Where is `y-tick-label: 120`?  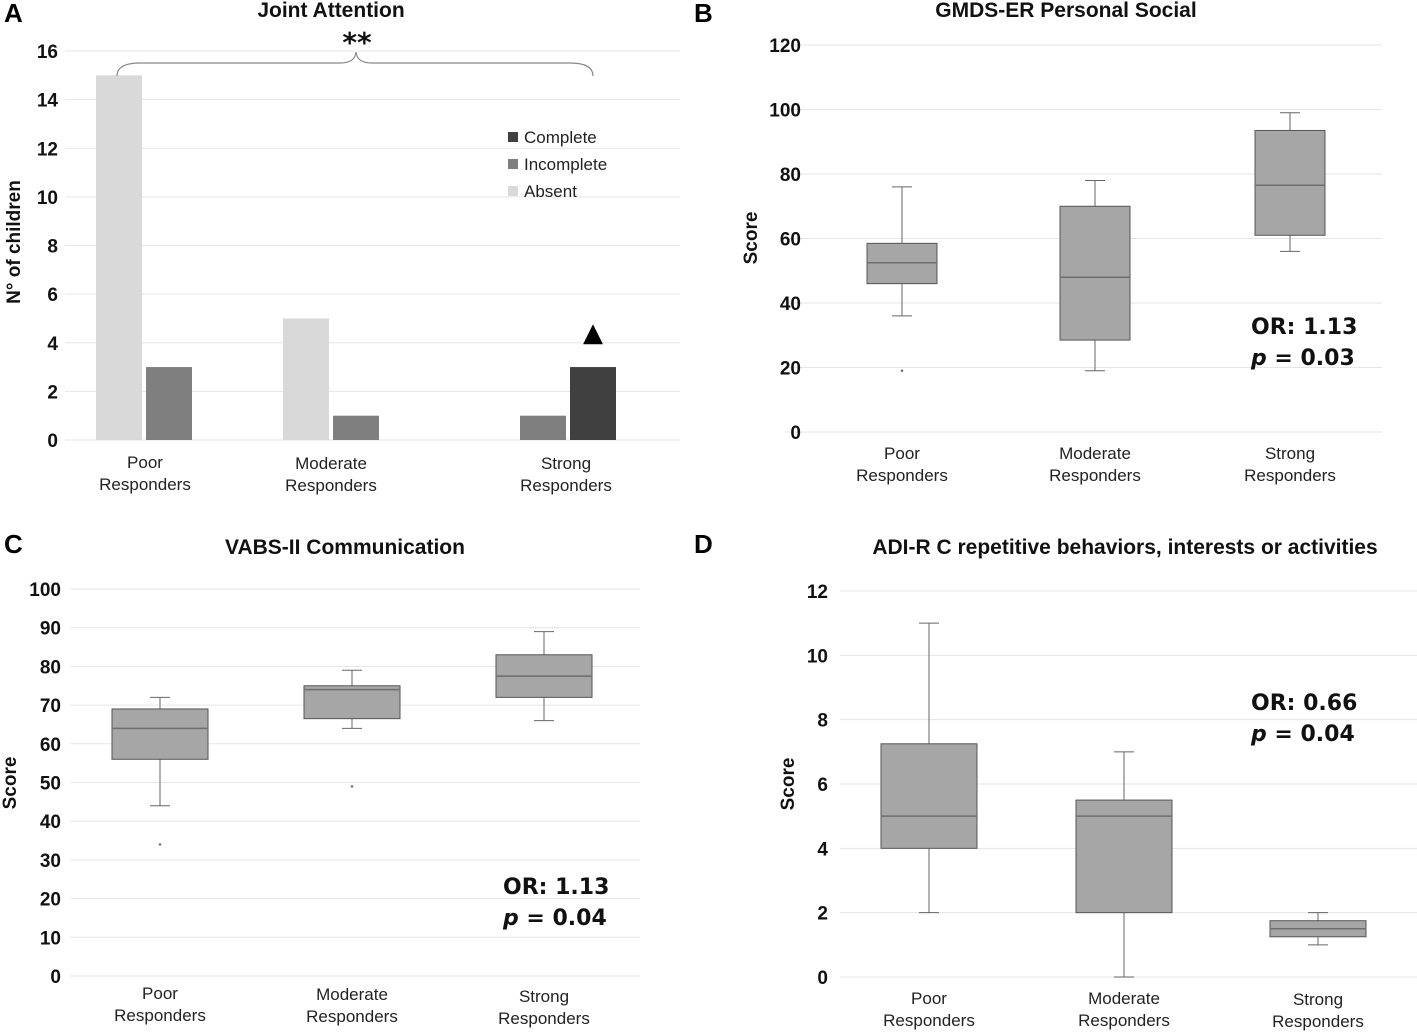
y-tick-label: 120 is located at coordinates (785, 46).